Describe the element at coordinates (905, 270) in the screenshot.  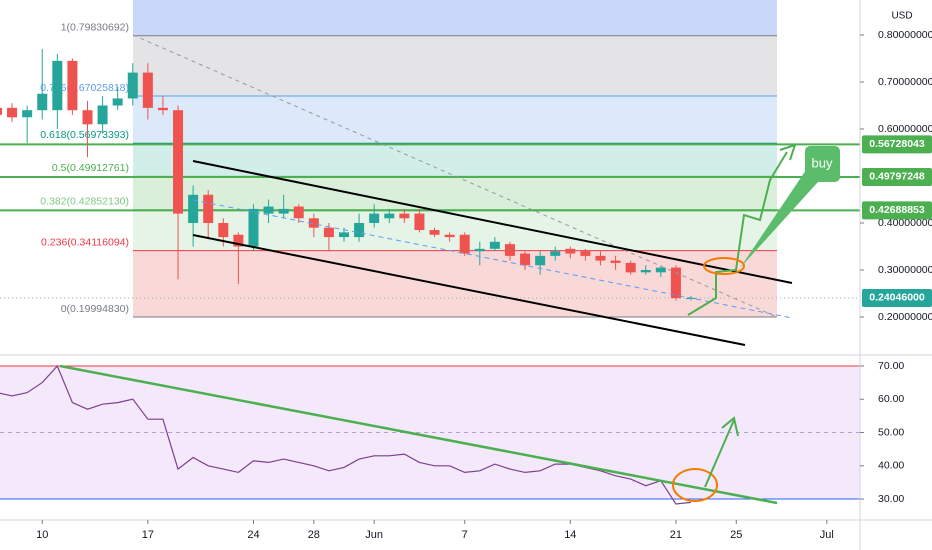
I see `y-tick-label: 0.30000000` at that location.